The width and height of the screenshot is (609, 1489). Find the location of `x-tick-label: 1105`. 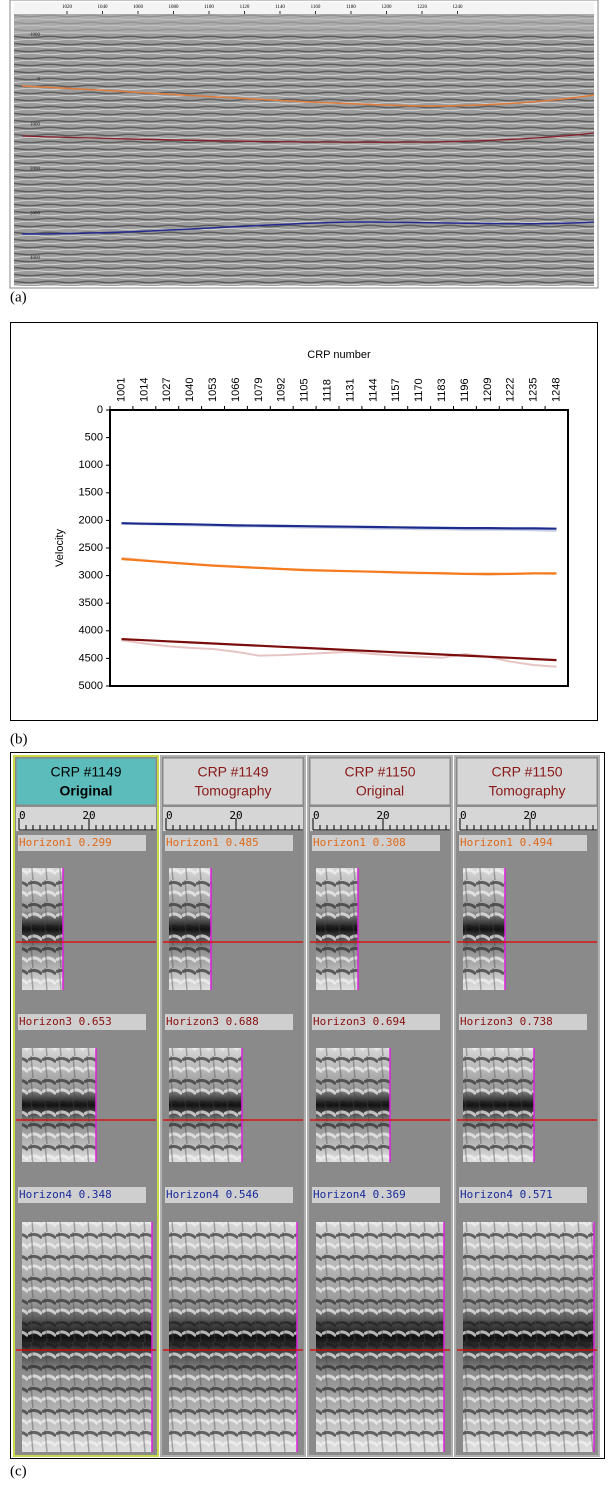

x-tick-label: 1105 is located at coordinates (305, 390).